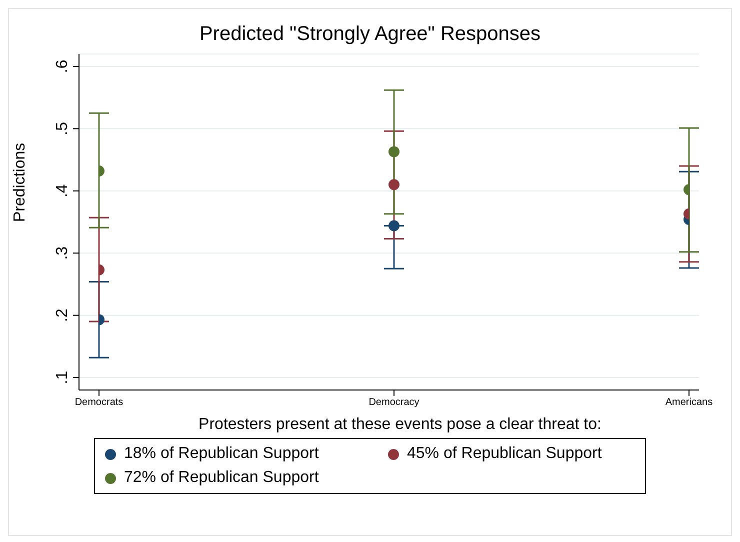  Describe the element at coordinates (62, 191) in the screenshot. I see `y-tick-label: .4` at that location.